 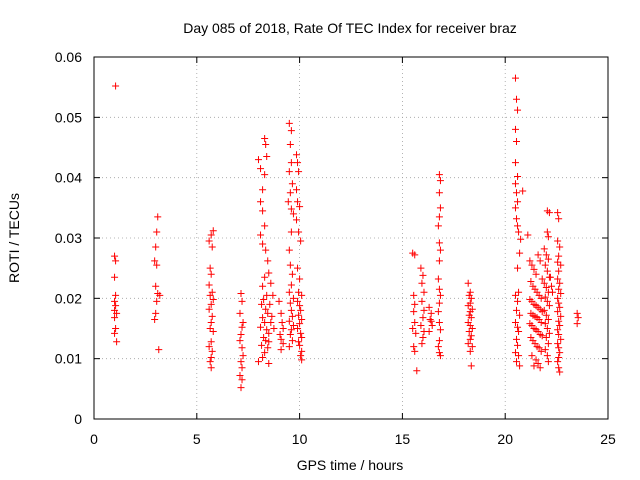 What do you see at coordinates (68, 178) in the screenshot?
I see `y-tick-label: 0.04` at bounding box center [68, 178].